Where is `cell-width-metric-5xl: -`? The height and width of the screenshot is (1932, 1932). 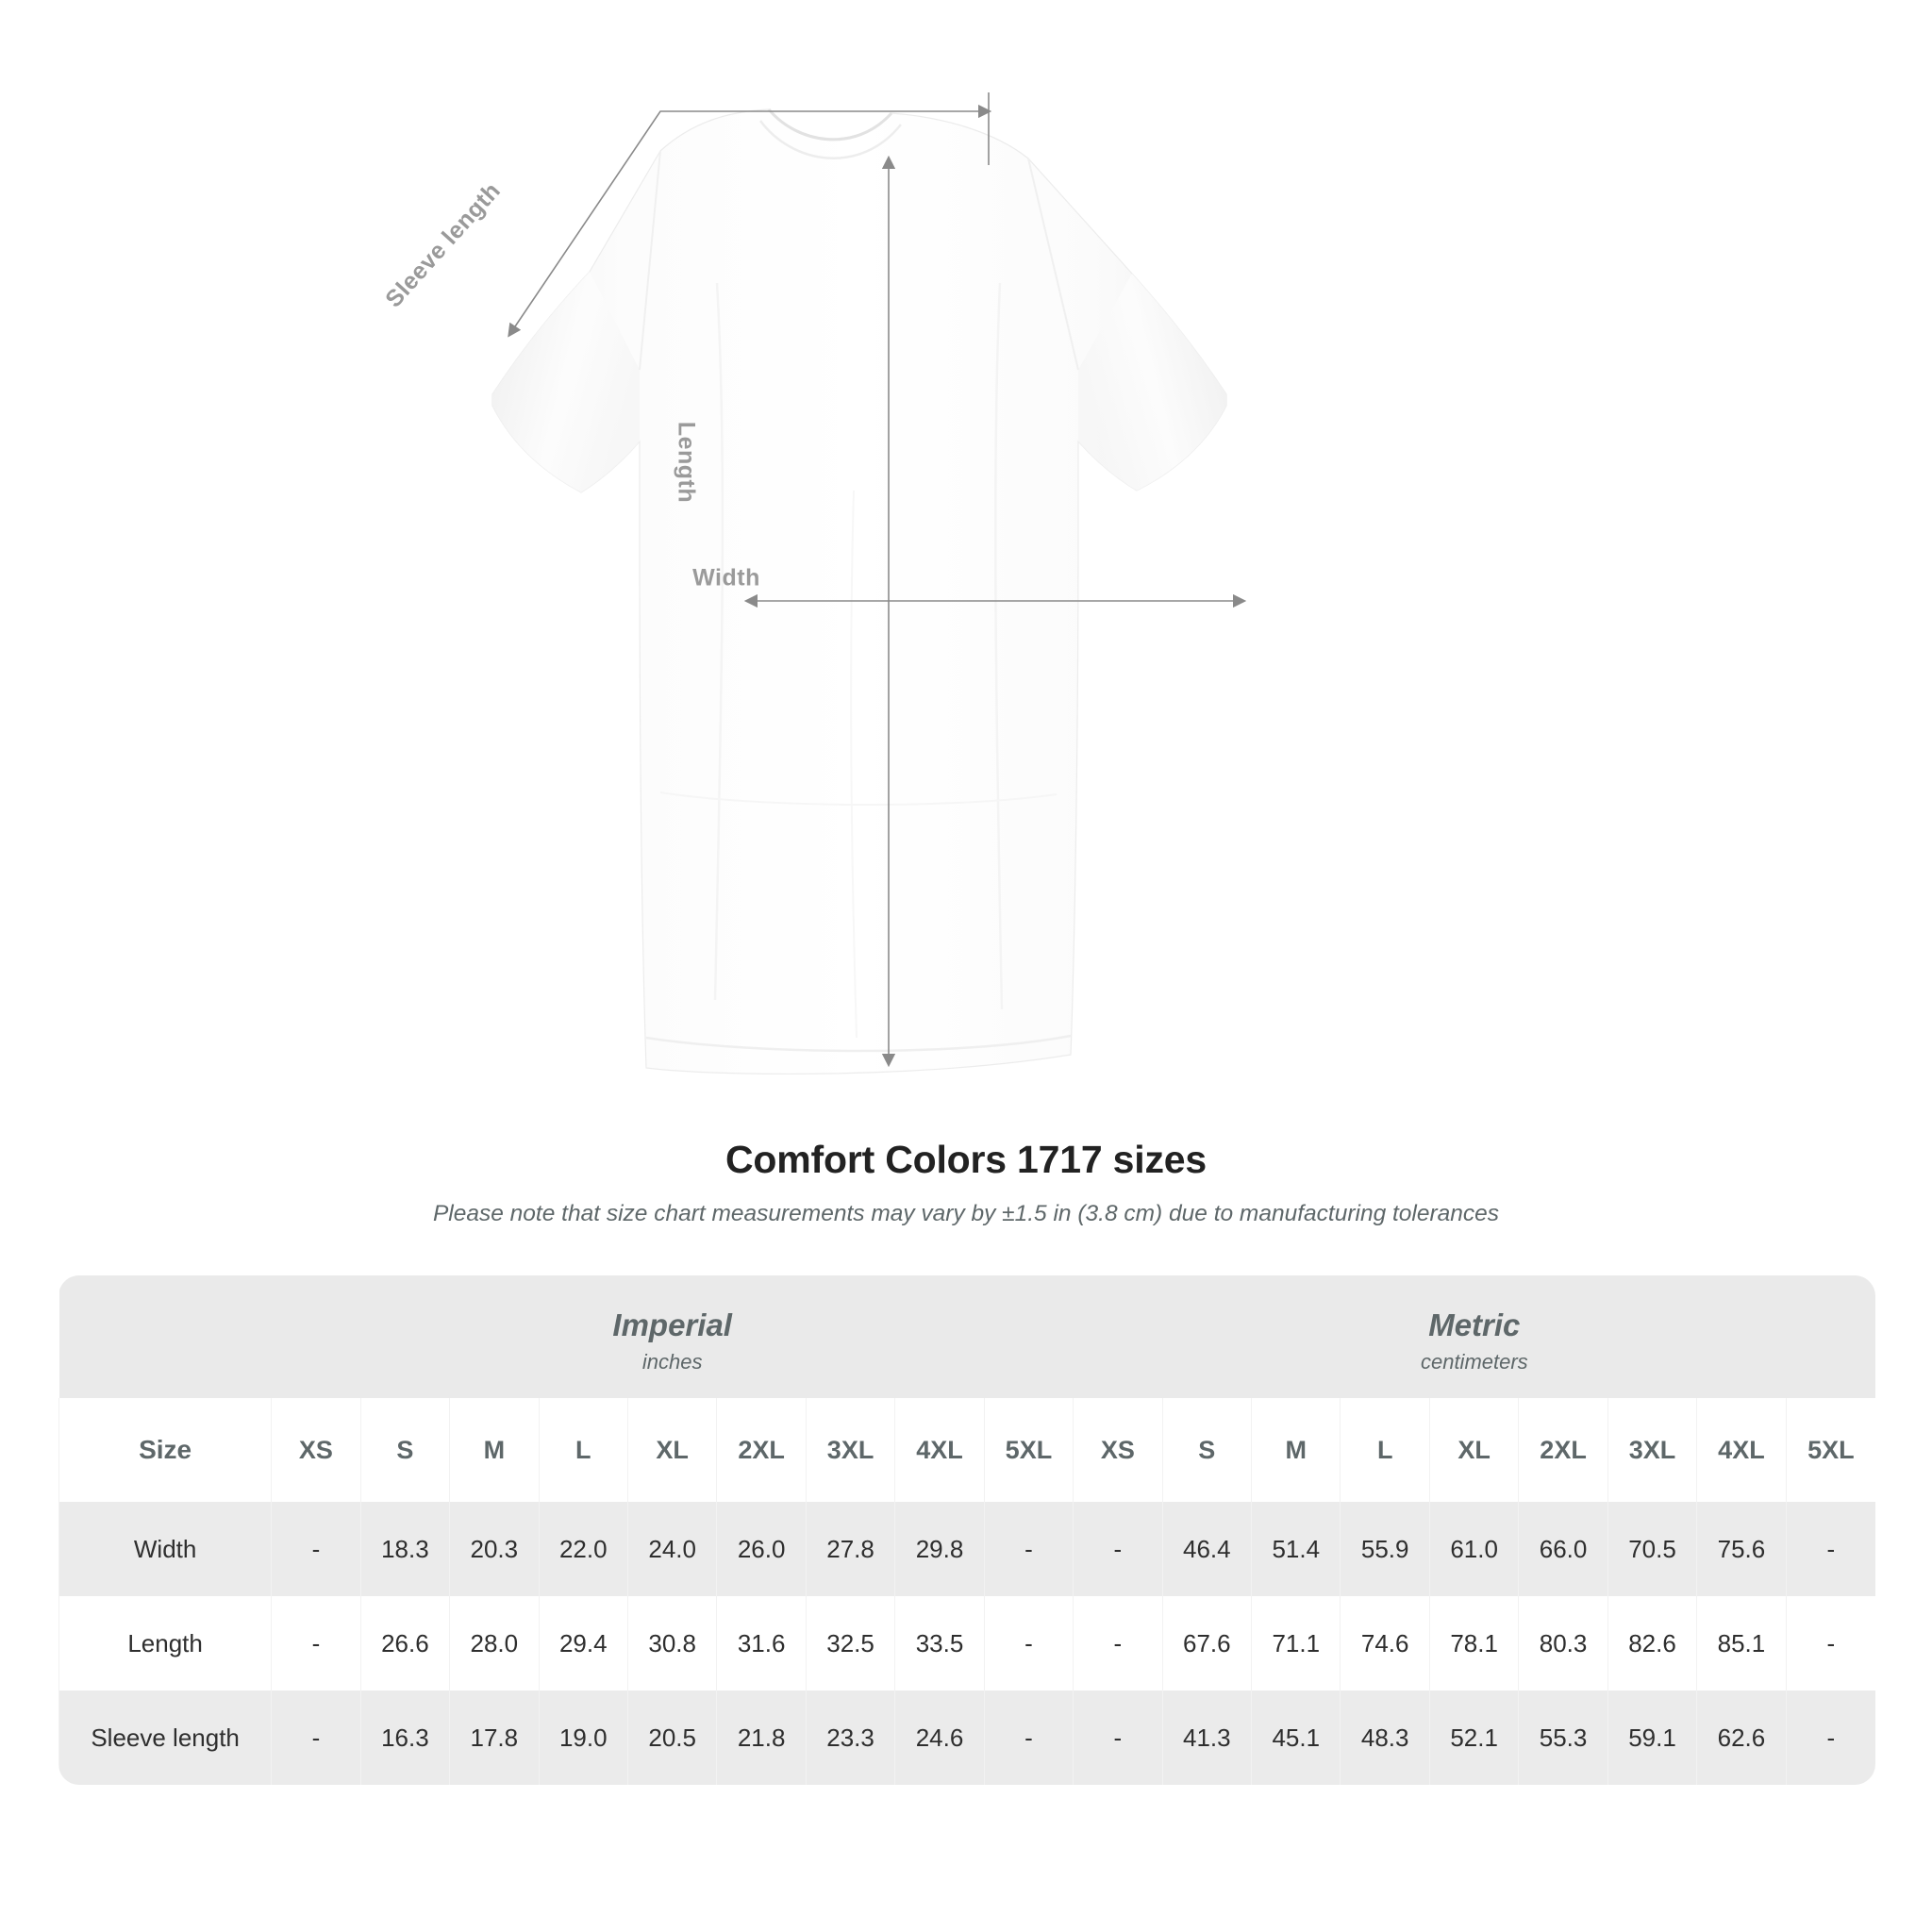
cell-width-metric-5xl: - is located at coordinates (1830, 1549).